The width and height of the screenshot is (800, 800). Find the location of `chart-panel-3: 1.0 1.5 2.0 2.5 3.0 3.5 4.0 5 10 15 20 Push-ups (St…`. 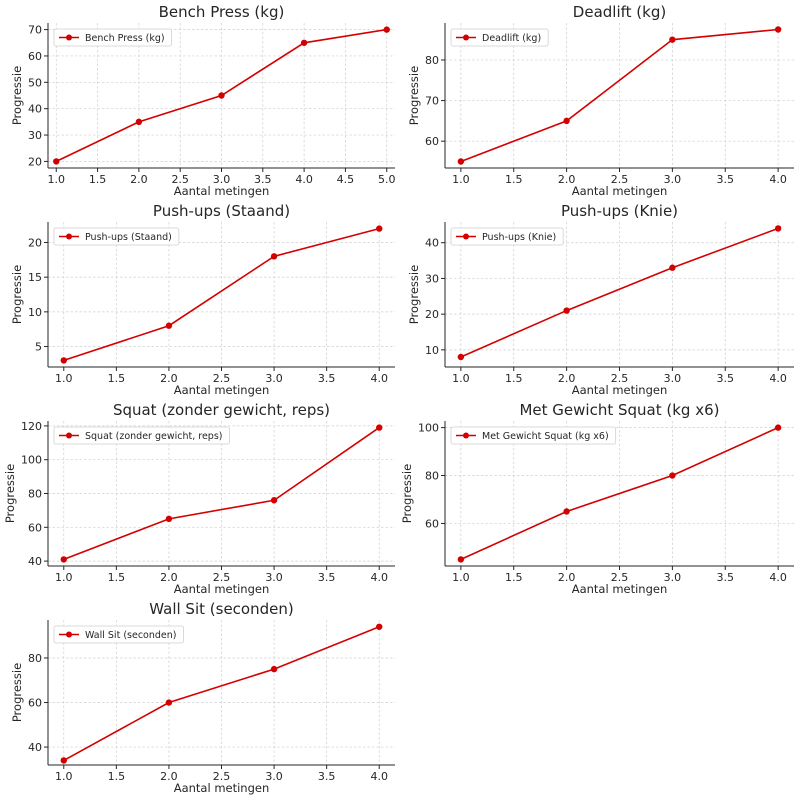

chart-panel-3: 1.0 1.5 2.0 2.5 3.0 3.5 4.0 5 10 15 20 Push-ups (St… is located at coordinates (202, 299).